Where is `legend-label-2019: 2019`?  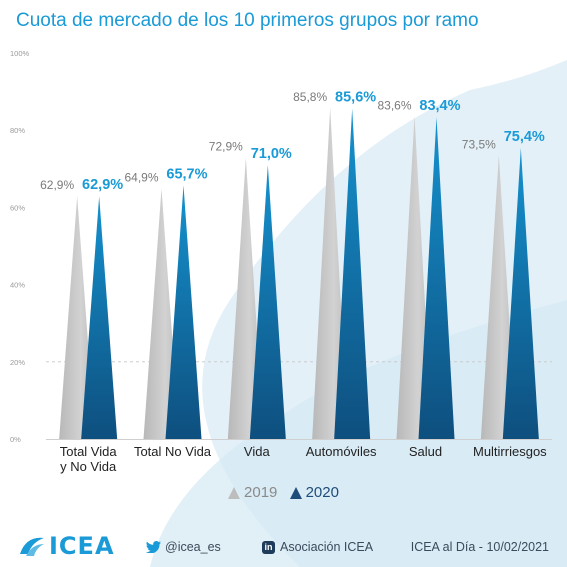 legend-label-2019: 2019 is located at coordinates (261, 492).